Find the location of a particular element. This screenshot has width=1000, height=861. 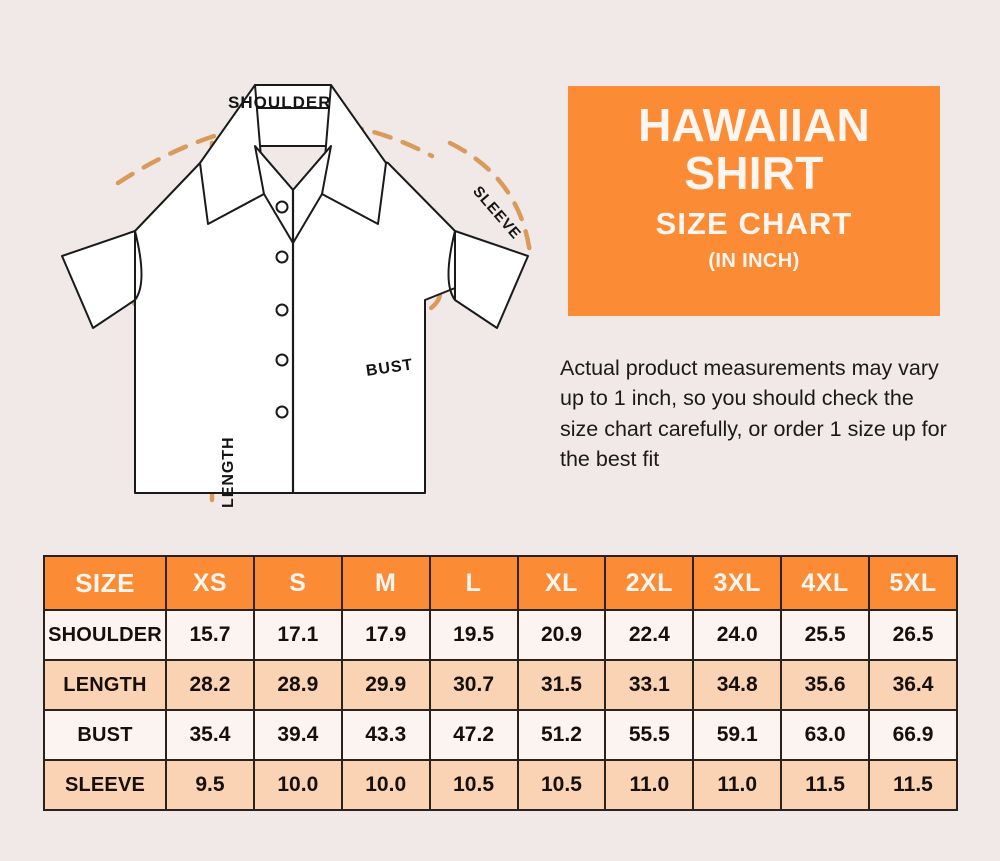

cell-shoulder-4xl: 25.5 is located at coordinates (825, 635).